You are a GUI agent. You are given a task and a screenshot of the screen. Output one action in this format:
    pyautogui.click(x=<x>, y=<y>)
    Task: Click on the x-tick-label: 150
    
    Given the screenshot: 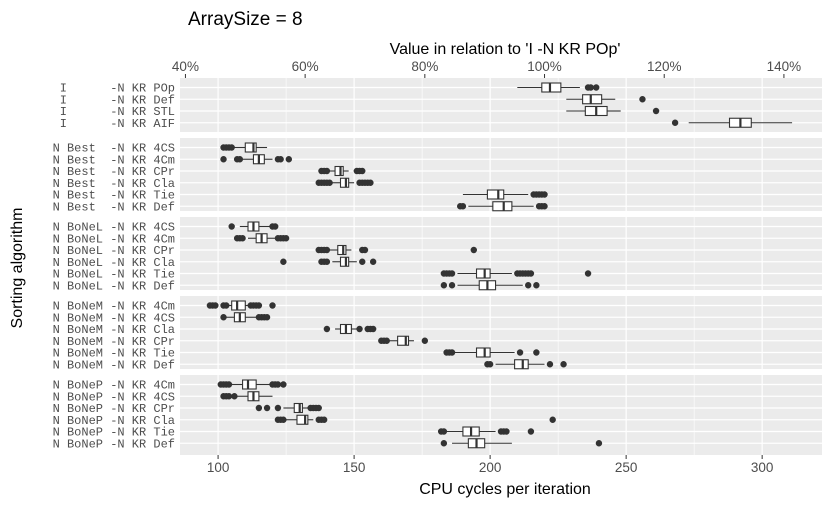 What is the action you would take?
    pyautogui.click(x=354, y=467)
    